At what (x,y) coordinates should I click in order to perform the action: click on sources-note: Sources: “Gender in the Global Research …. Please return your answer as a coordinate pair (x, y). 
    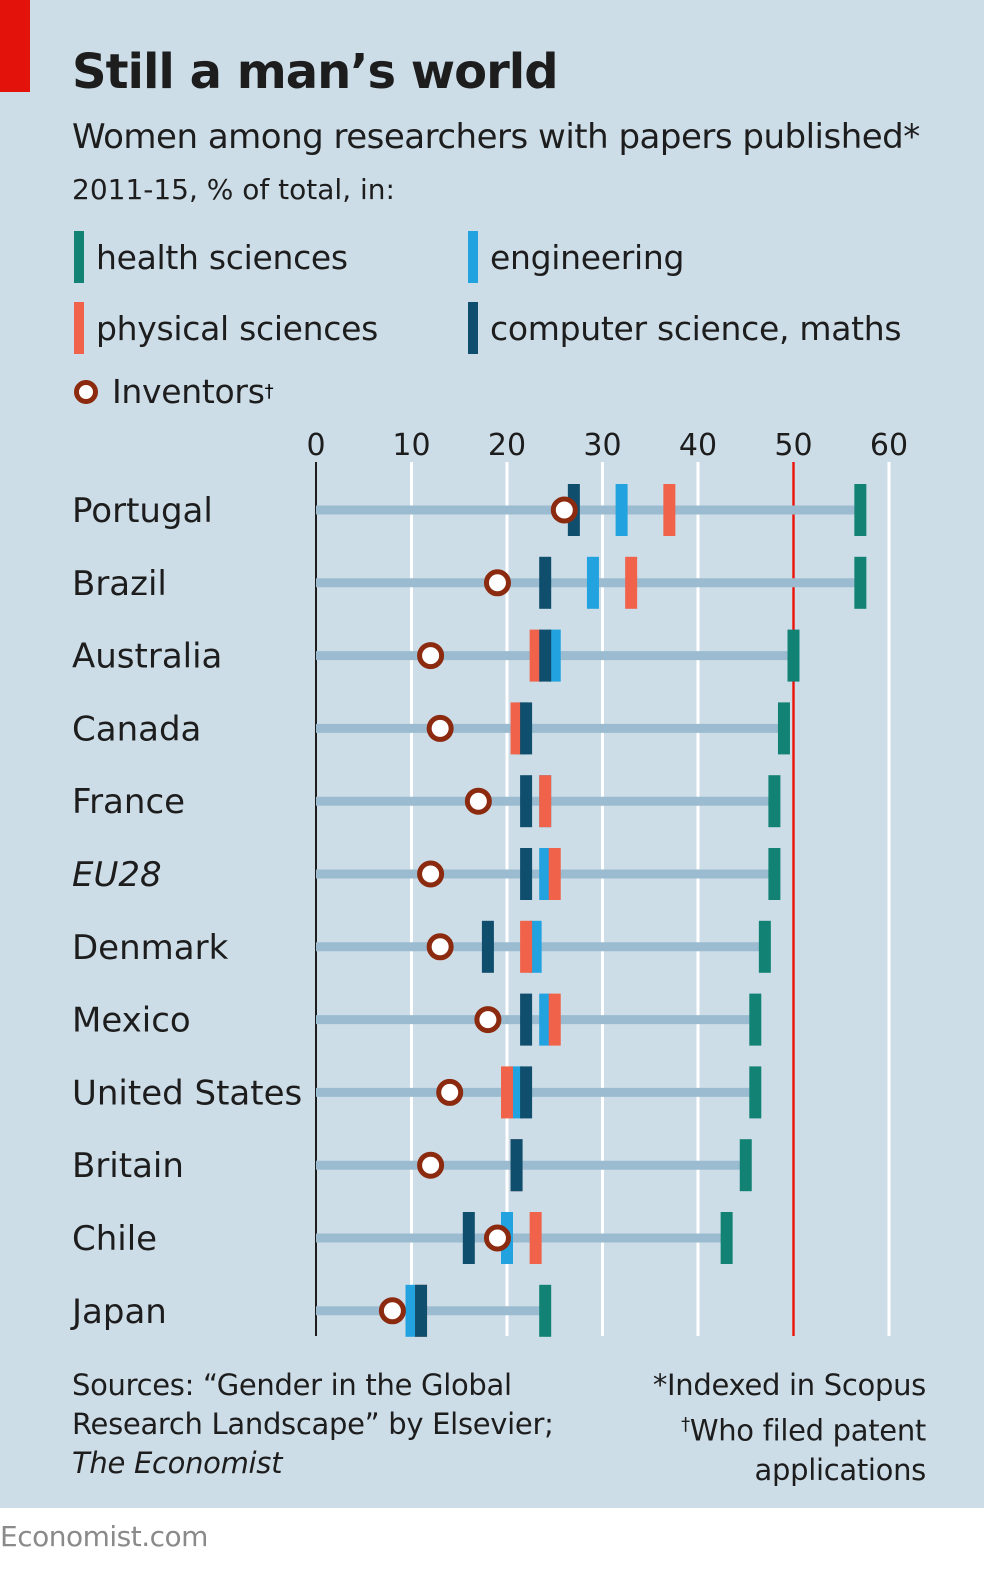
    Looking at the image, I should click on (313, 1424).